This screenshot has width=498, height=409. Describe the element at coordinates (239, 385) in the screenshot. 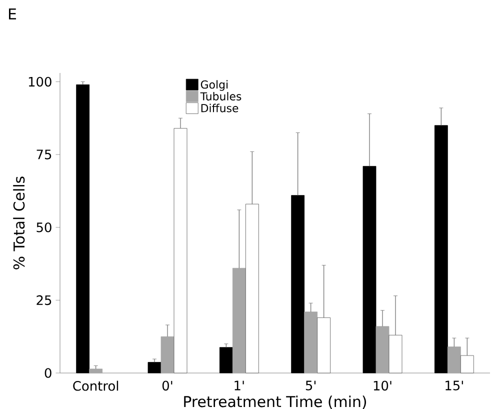

I see `x-tick-label: 1'` at that location.